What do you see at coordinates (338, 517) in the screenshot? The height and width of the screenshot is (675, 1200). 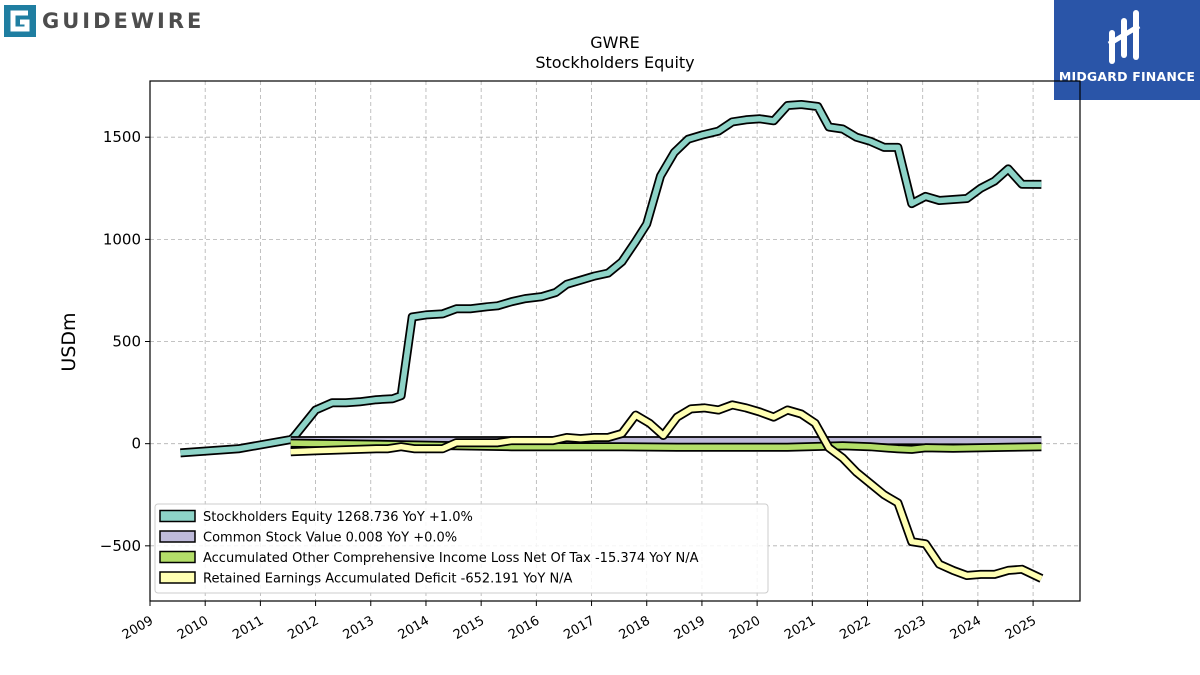 I see `legend-label-0: Stockholders Equity 1268.736 YoY +1.0%` at bounding box center [338, 517].